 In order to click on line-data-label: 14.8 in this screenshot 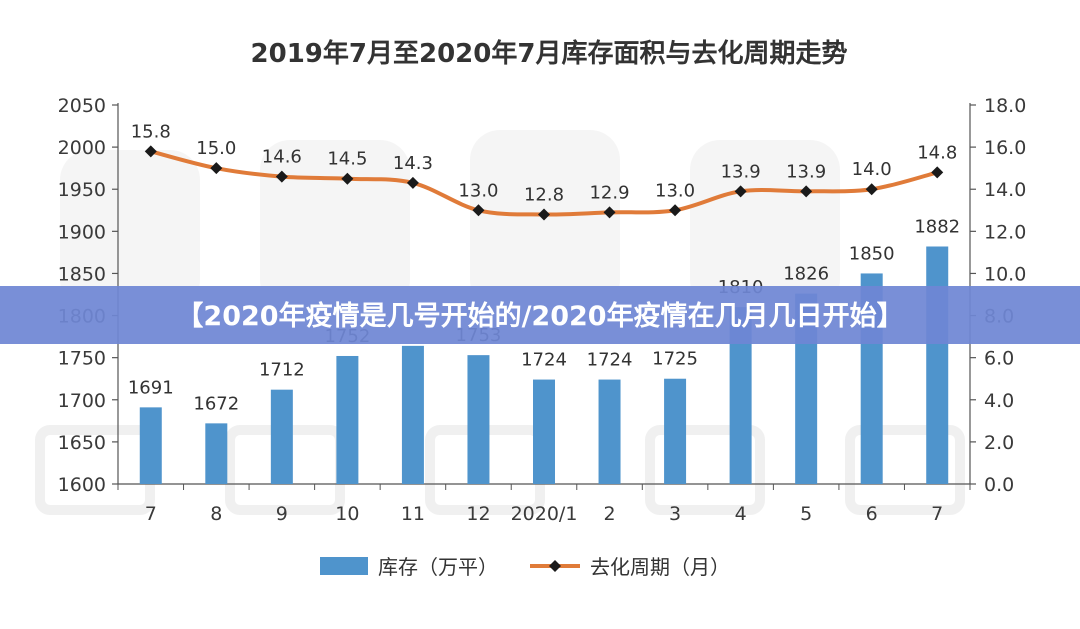, I will do `click(937, 152)`.